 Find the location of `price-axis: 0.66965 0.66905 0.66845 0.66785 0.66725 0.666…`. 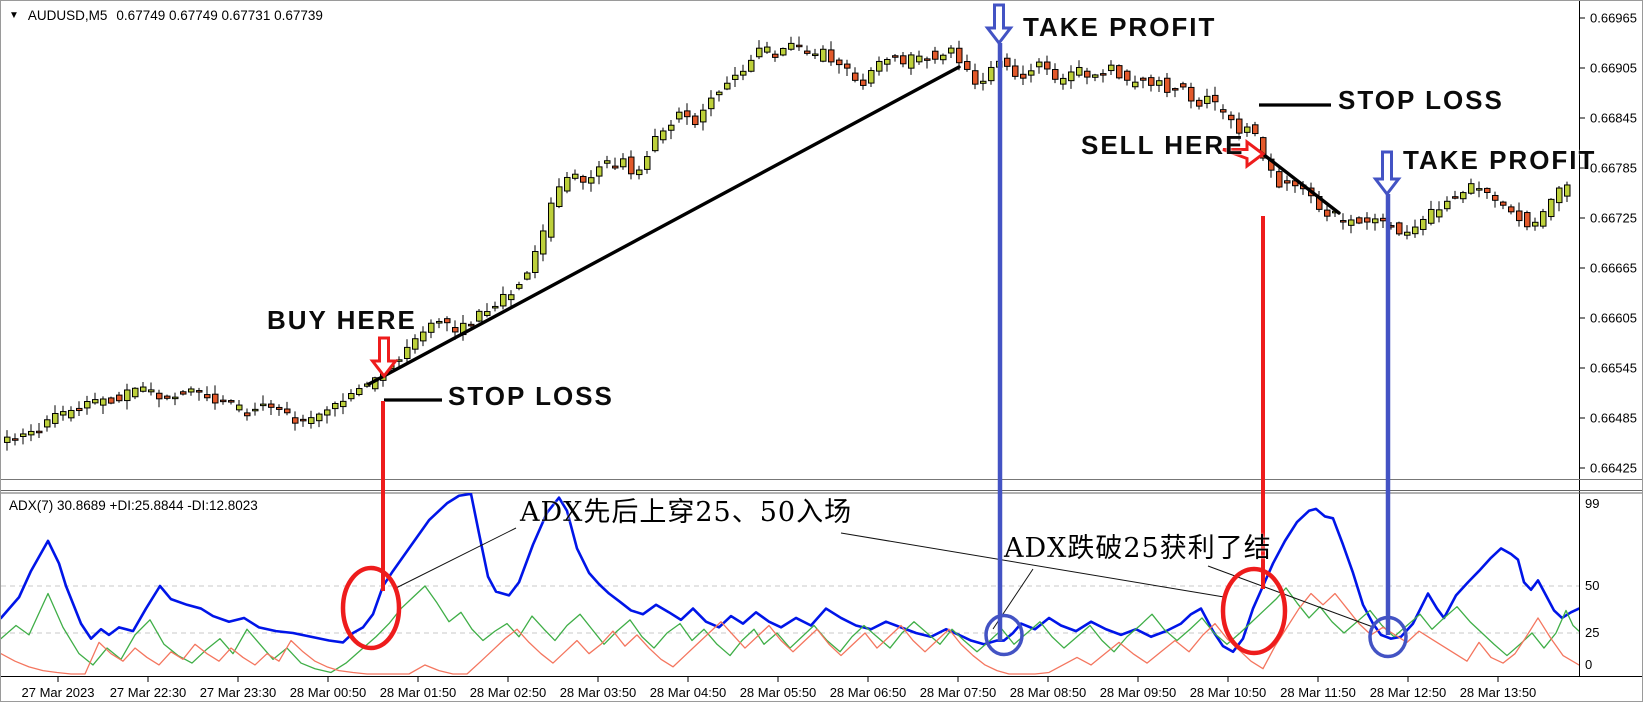

price-axis: 0.66965 0.66905 0.66845 0.66785 0.66725 0.666… is located at coordinates (1608, 243).